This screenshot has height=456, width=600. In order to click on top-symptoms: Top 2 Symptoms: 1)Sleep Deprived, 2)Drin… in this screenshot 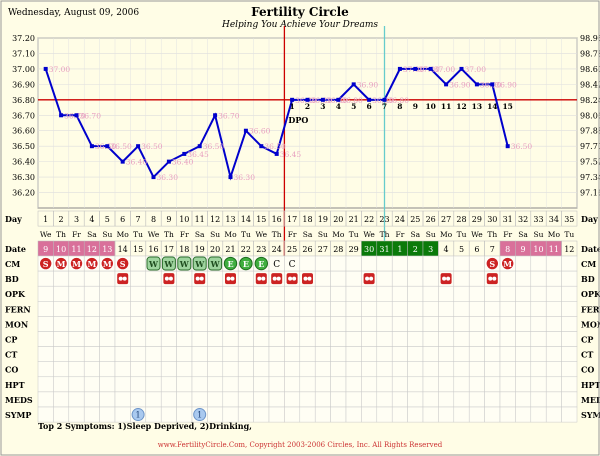, I will do `click(145, 426)`.